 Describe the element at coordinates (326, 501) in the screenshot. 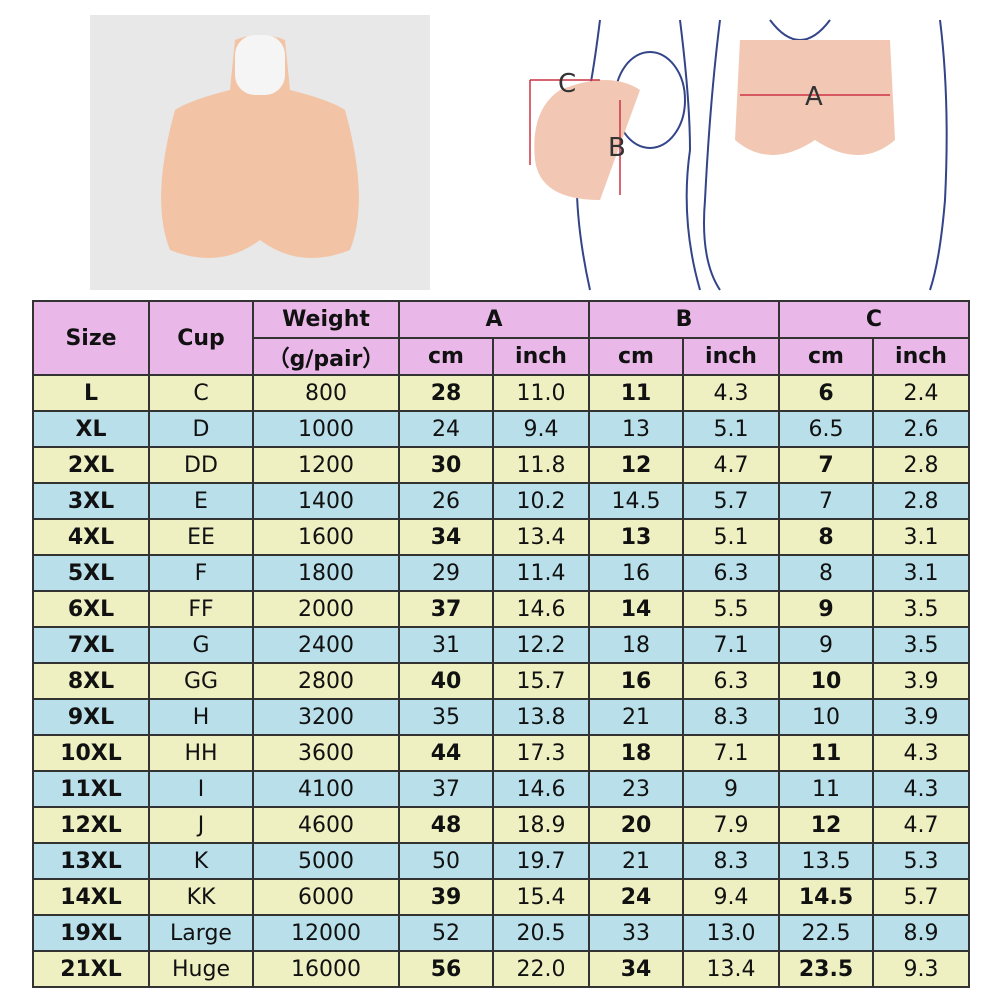

I see `table-cell: 1400` at that location.